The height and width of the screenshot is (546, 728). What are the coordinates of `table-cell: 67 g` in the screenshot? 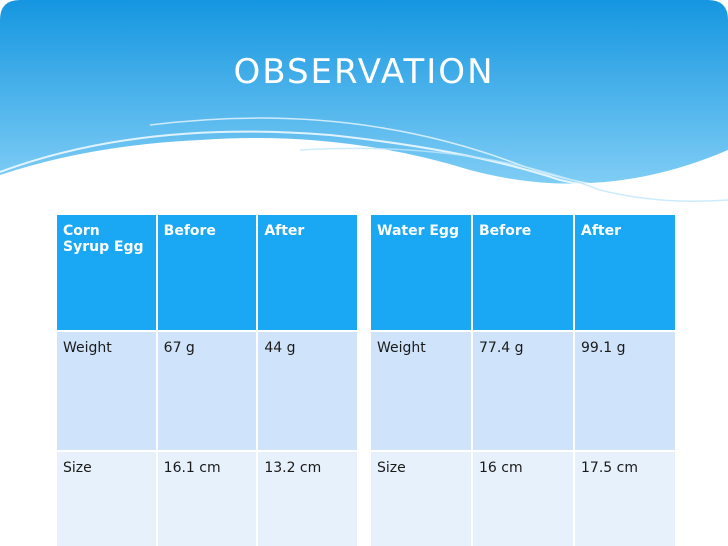 It's located at (207, 391).